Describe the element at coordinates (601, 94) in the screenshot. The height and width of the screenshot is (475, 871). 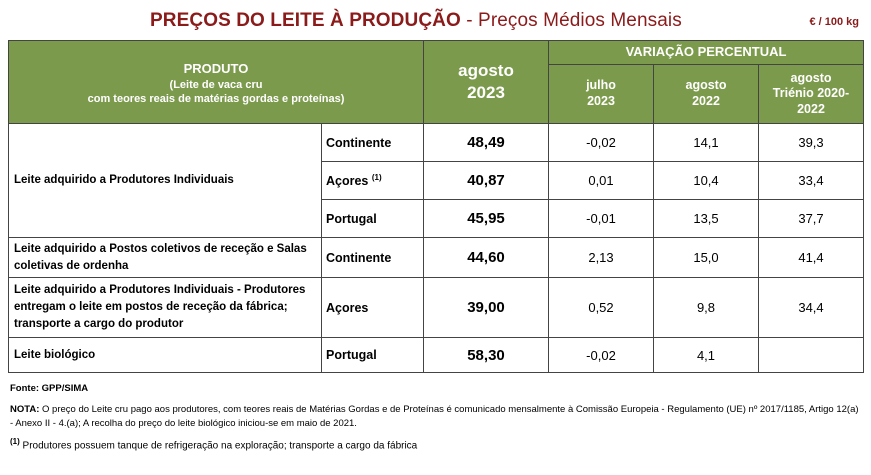
I see `header-col-julho-2023: julho 2023` at that location.